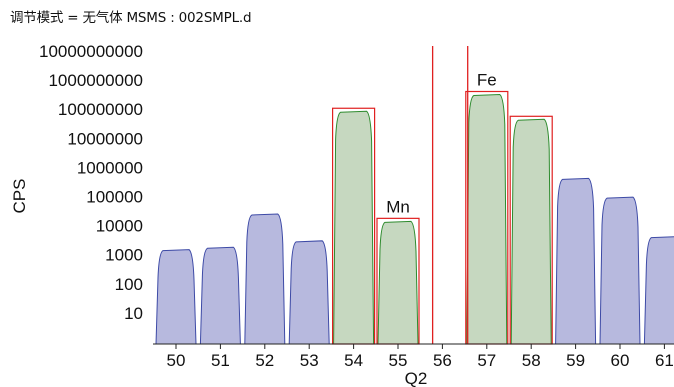 Image resolution: width=674 pixels, height=387 pixels. What do you see at coordinates (531, 360) in the screenshot?
I see `x-tick-label: 58` at bounding box center [531, 360].